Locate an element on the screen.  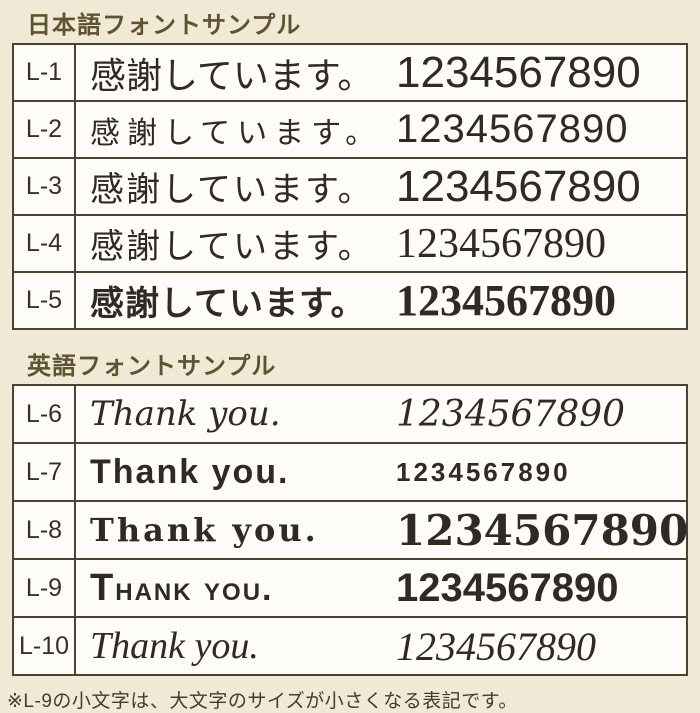
table-row: L-7 Thank you. 1234567890 is located at coordinates (350, 473).